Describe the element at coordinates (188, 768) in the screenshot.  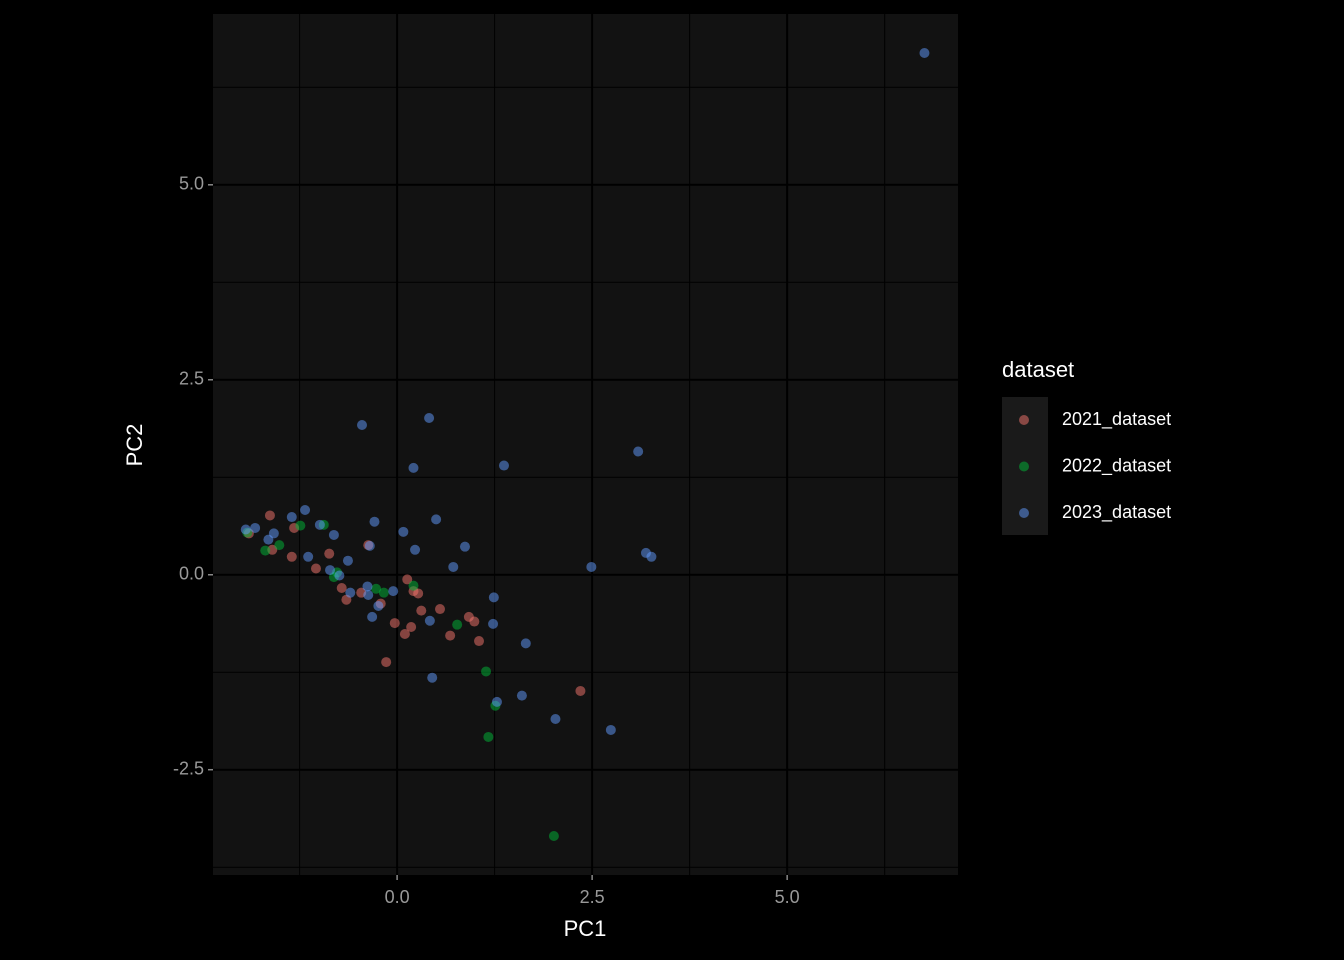
I see `y-tick-label: -2.5` at that location.